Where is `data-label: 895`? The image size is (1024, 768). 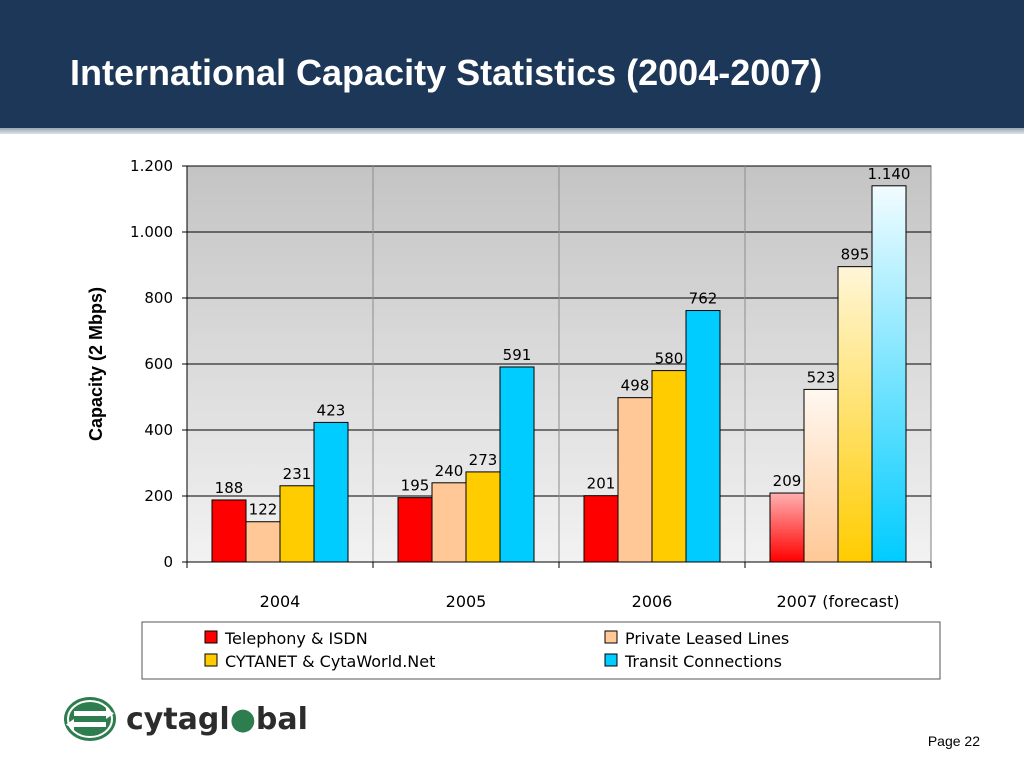 data-label: 895 is located at coordinates (855, 255).